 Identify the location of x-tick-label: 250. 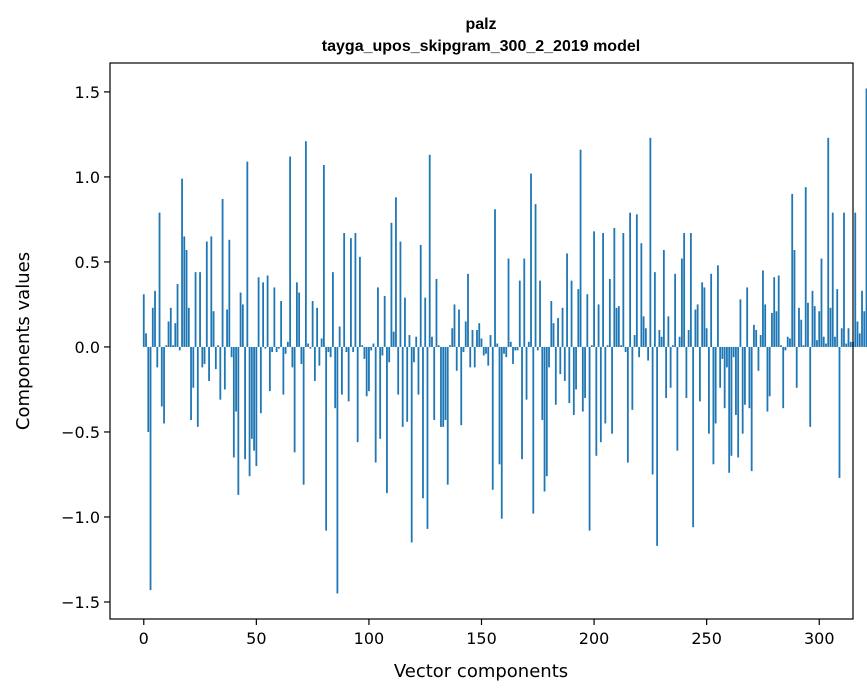
(706, 638).